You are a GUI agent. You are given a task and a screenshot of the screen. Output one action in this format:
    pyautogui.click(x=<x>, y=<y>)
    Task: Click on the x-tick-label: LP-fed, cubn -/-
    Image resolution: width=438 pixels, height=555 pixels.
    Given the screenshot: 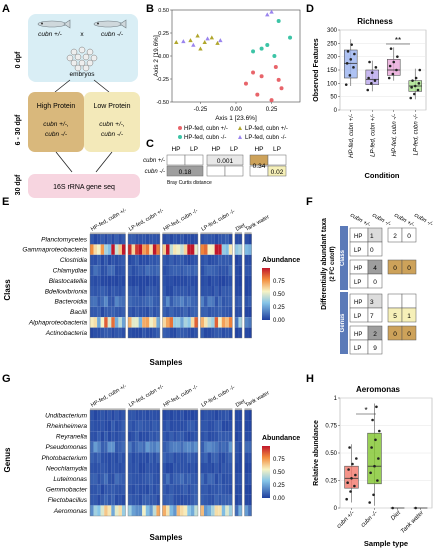 What is the action you would take?
    pyautogui.click(x=416, y=134)
    